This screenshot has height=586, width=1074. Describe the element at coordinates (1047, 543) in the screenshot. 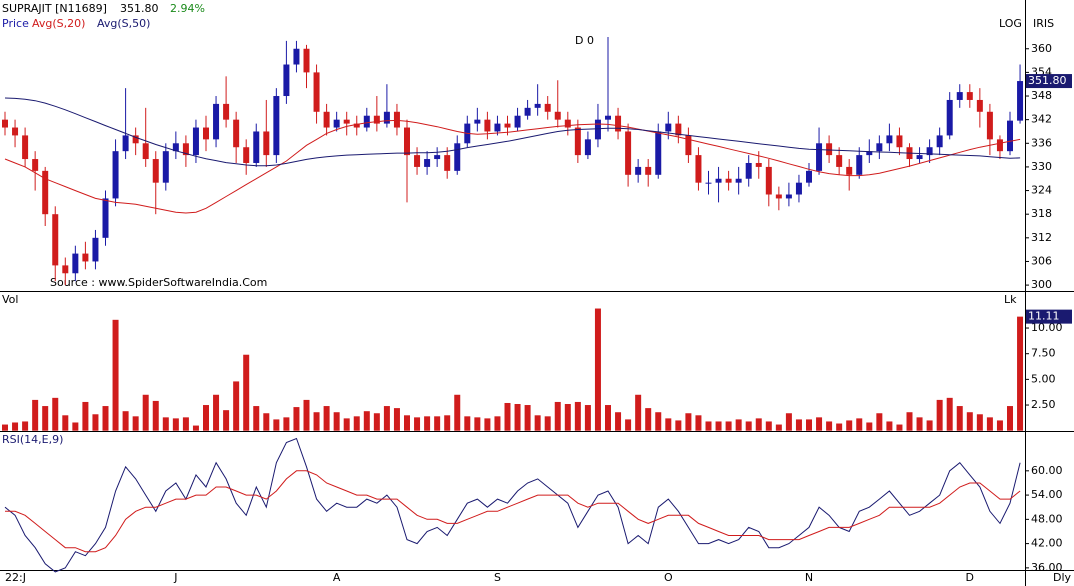

I see `y-tick-label: 42.00` at that location.